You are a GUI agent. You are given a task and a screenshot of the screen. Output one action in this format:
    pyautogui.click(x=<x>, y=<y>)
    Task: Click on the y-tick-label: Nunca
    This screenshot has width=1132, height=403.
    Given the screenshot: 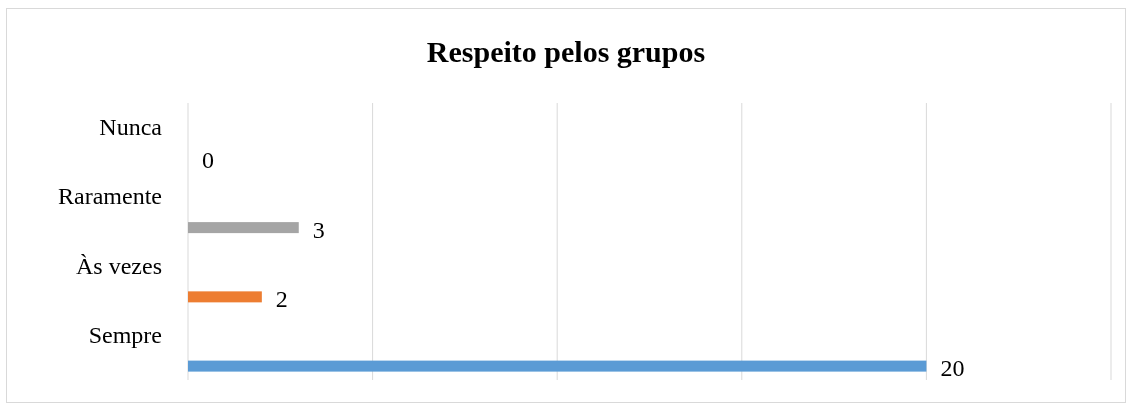 What is the action you would take?
    pyautogui.click(x=131, y=127)
    